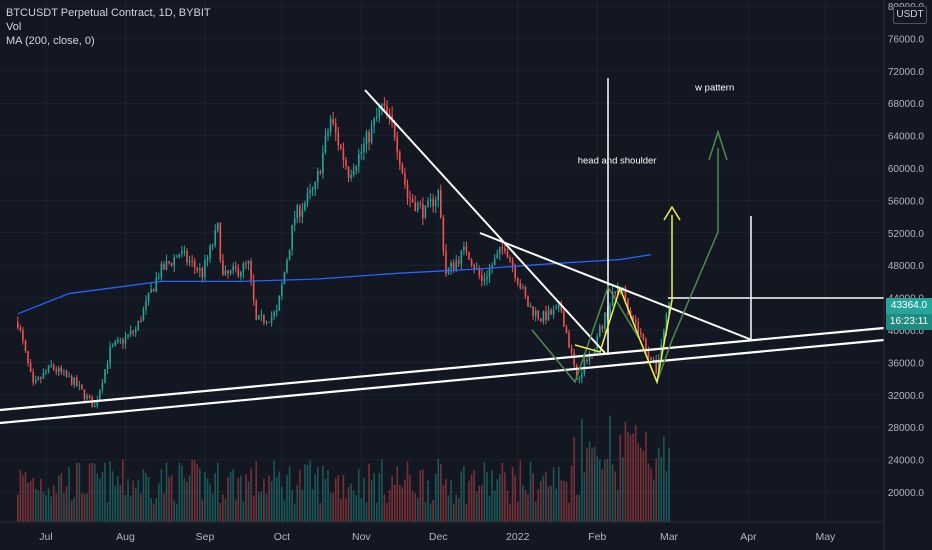 Image resolution: width=932 pixels, height=550 pixels. What do you see at coordinates (910, 15) in the screenshot?
I see `currency-button: USDT` at bounding box center [910, 15].